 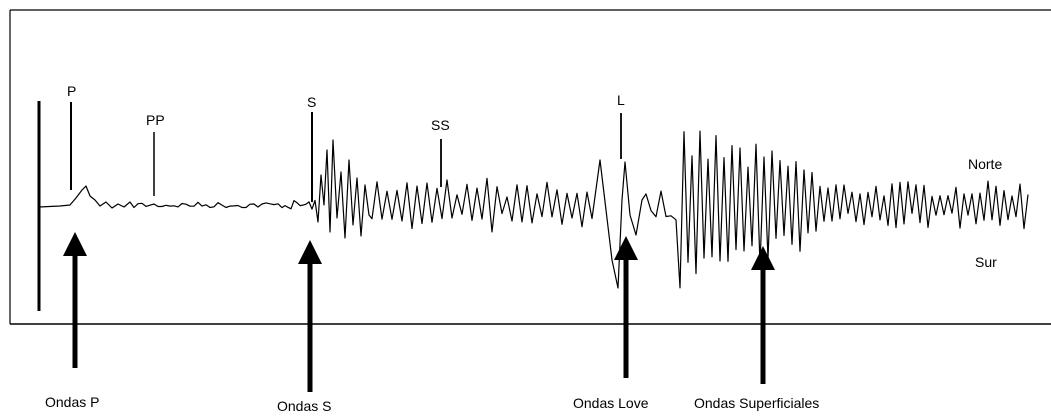 I want to click on pp-marker-label: PP, so click(x=155, y=120).